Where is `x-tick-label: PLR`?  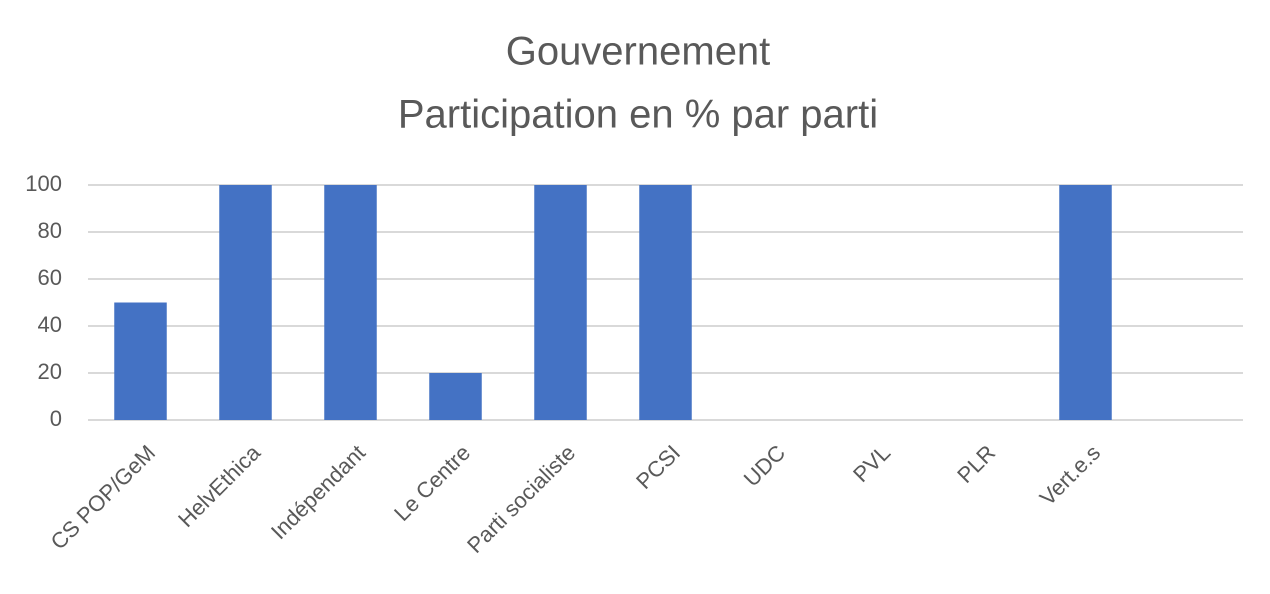 x-tick-label: PLR is located at coordinates (976, 464).